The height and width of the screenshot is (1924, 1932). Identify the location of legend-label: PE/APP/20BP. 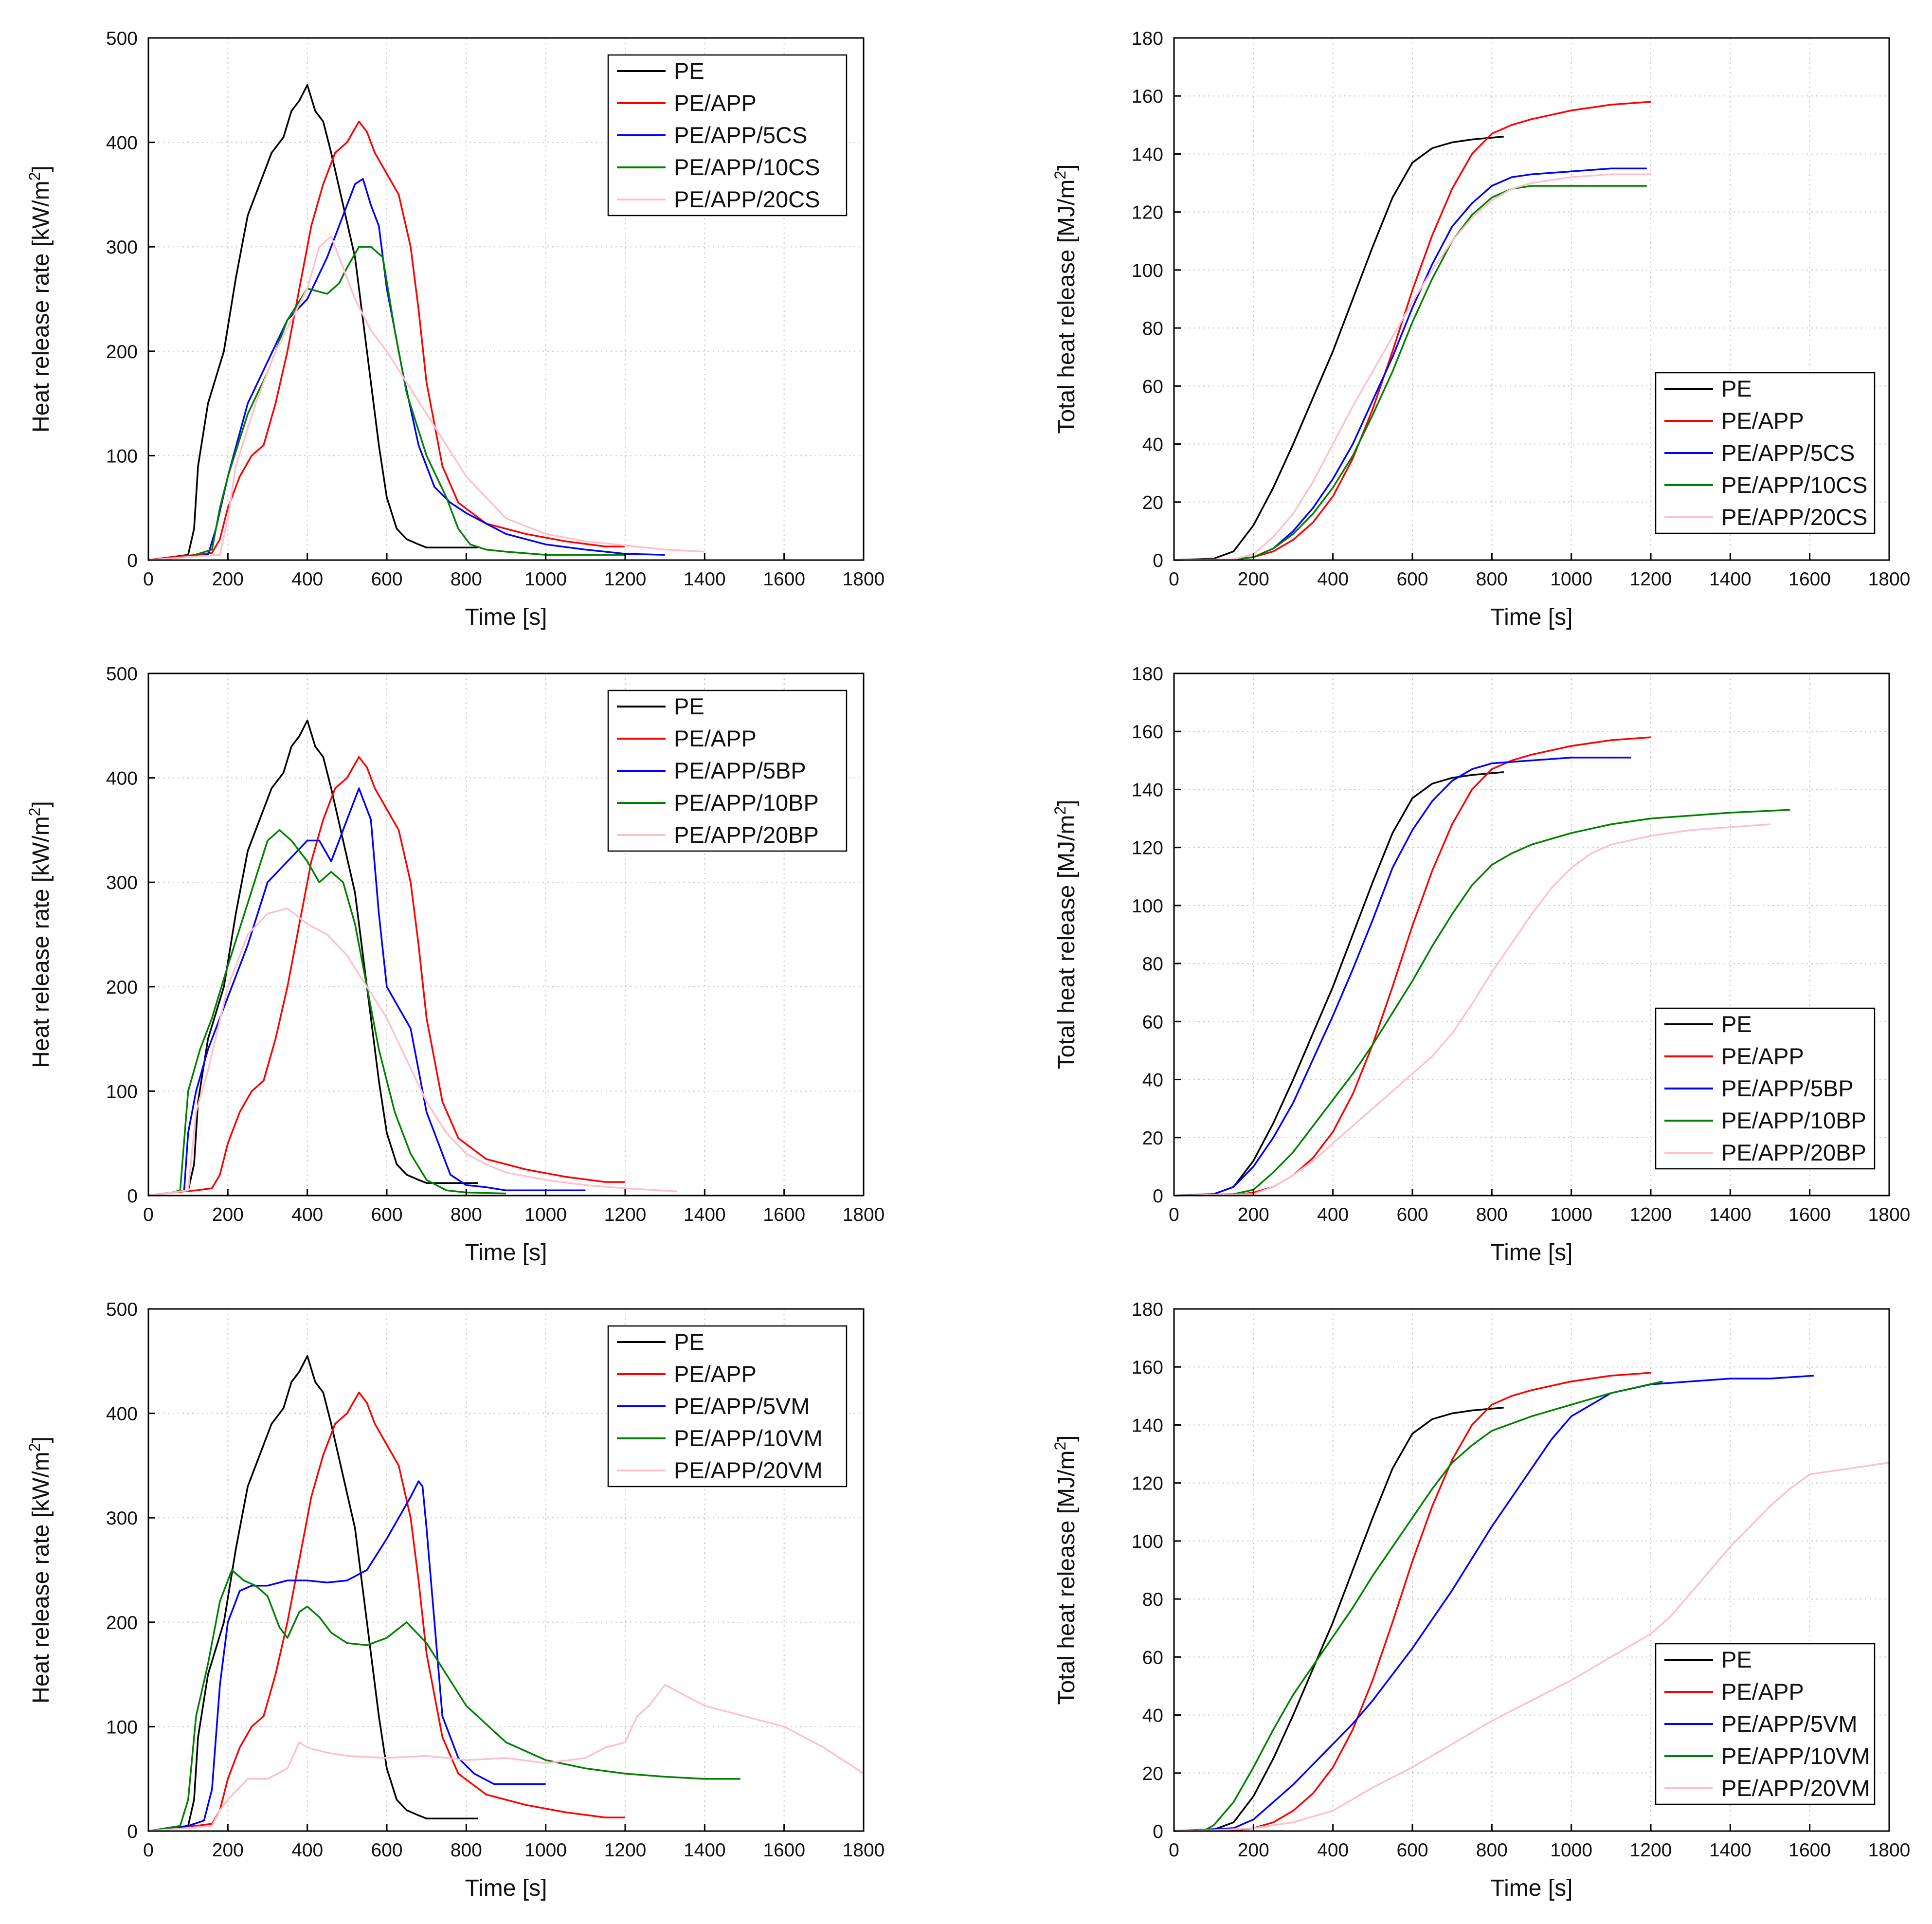
(746, 835).